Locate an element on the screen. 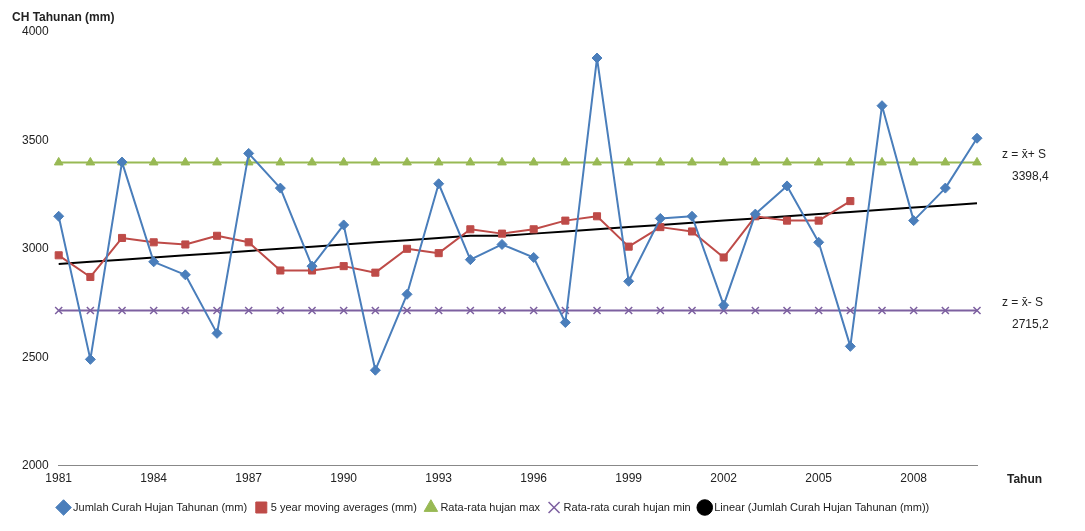 The height and width of the screenshot is (531, 1085). x-tick-label: 1996 is located at coordinates (534, 478).